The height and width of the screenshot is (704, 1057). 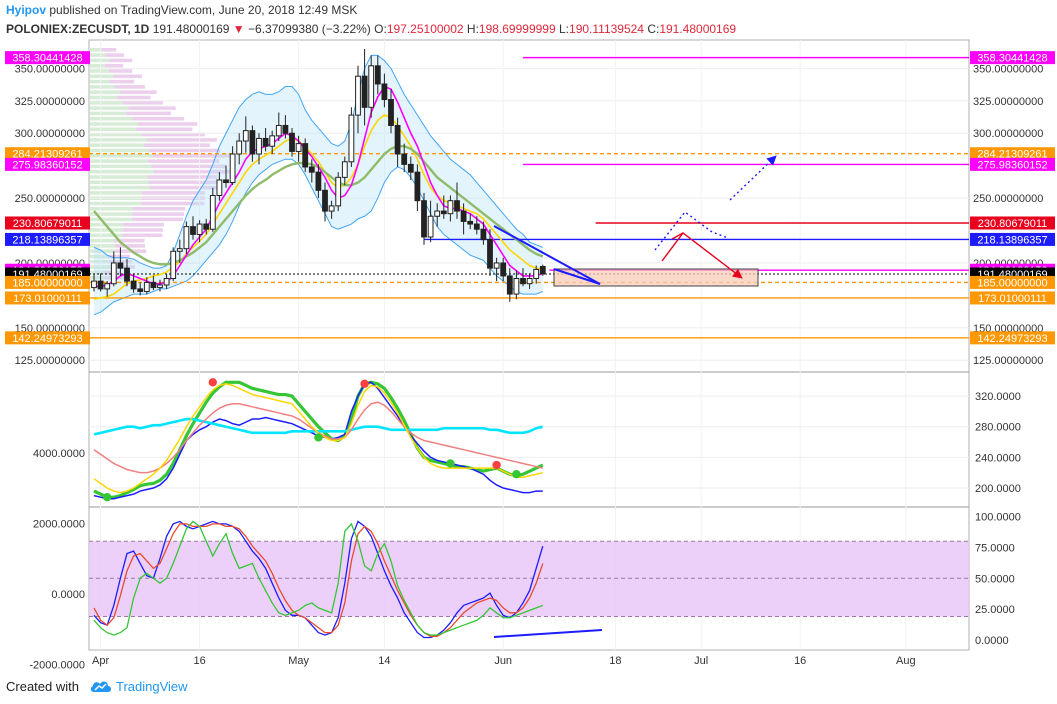 What do you see at coordinates (50, 199) in the screenshot?
I see `price-tick-label: 250.00000000` at bounding box center [50, 199].